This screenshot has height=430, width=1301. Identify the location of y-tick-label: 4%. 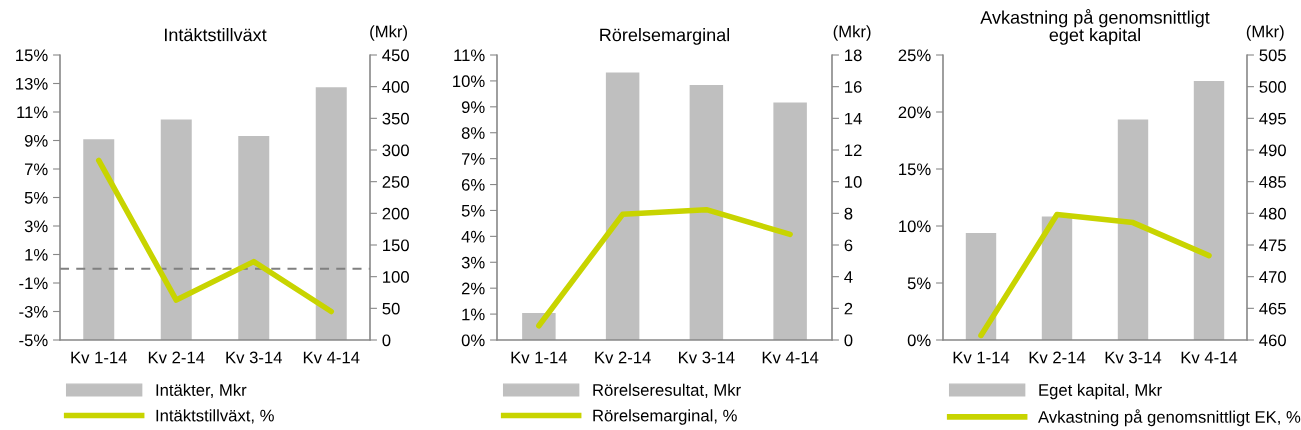
(473, 236).